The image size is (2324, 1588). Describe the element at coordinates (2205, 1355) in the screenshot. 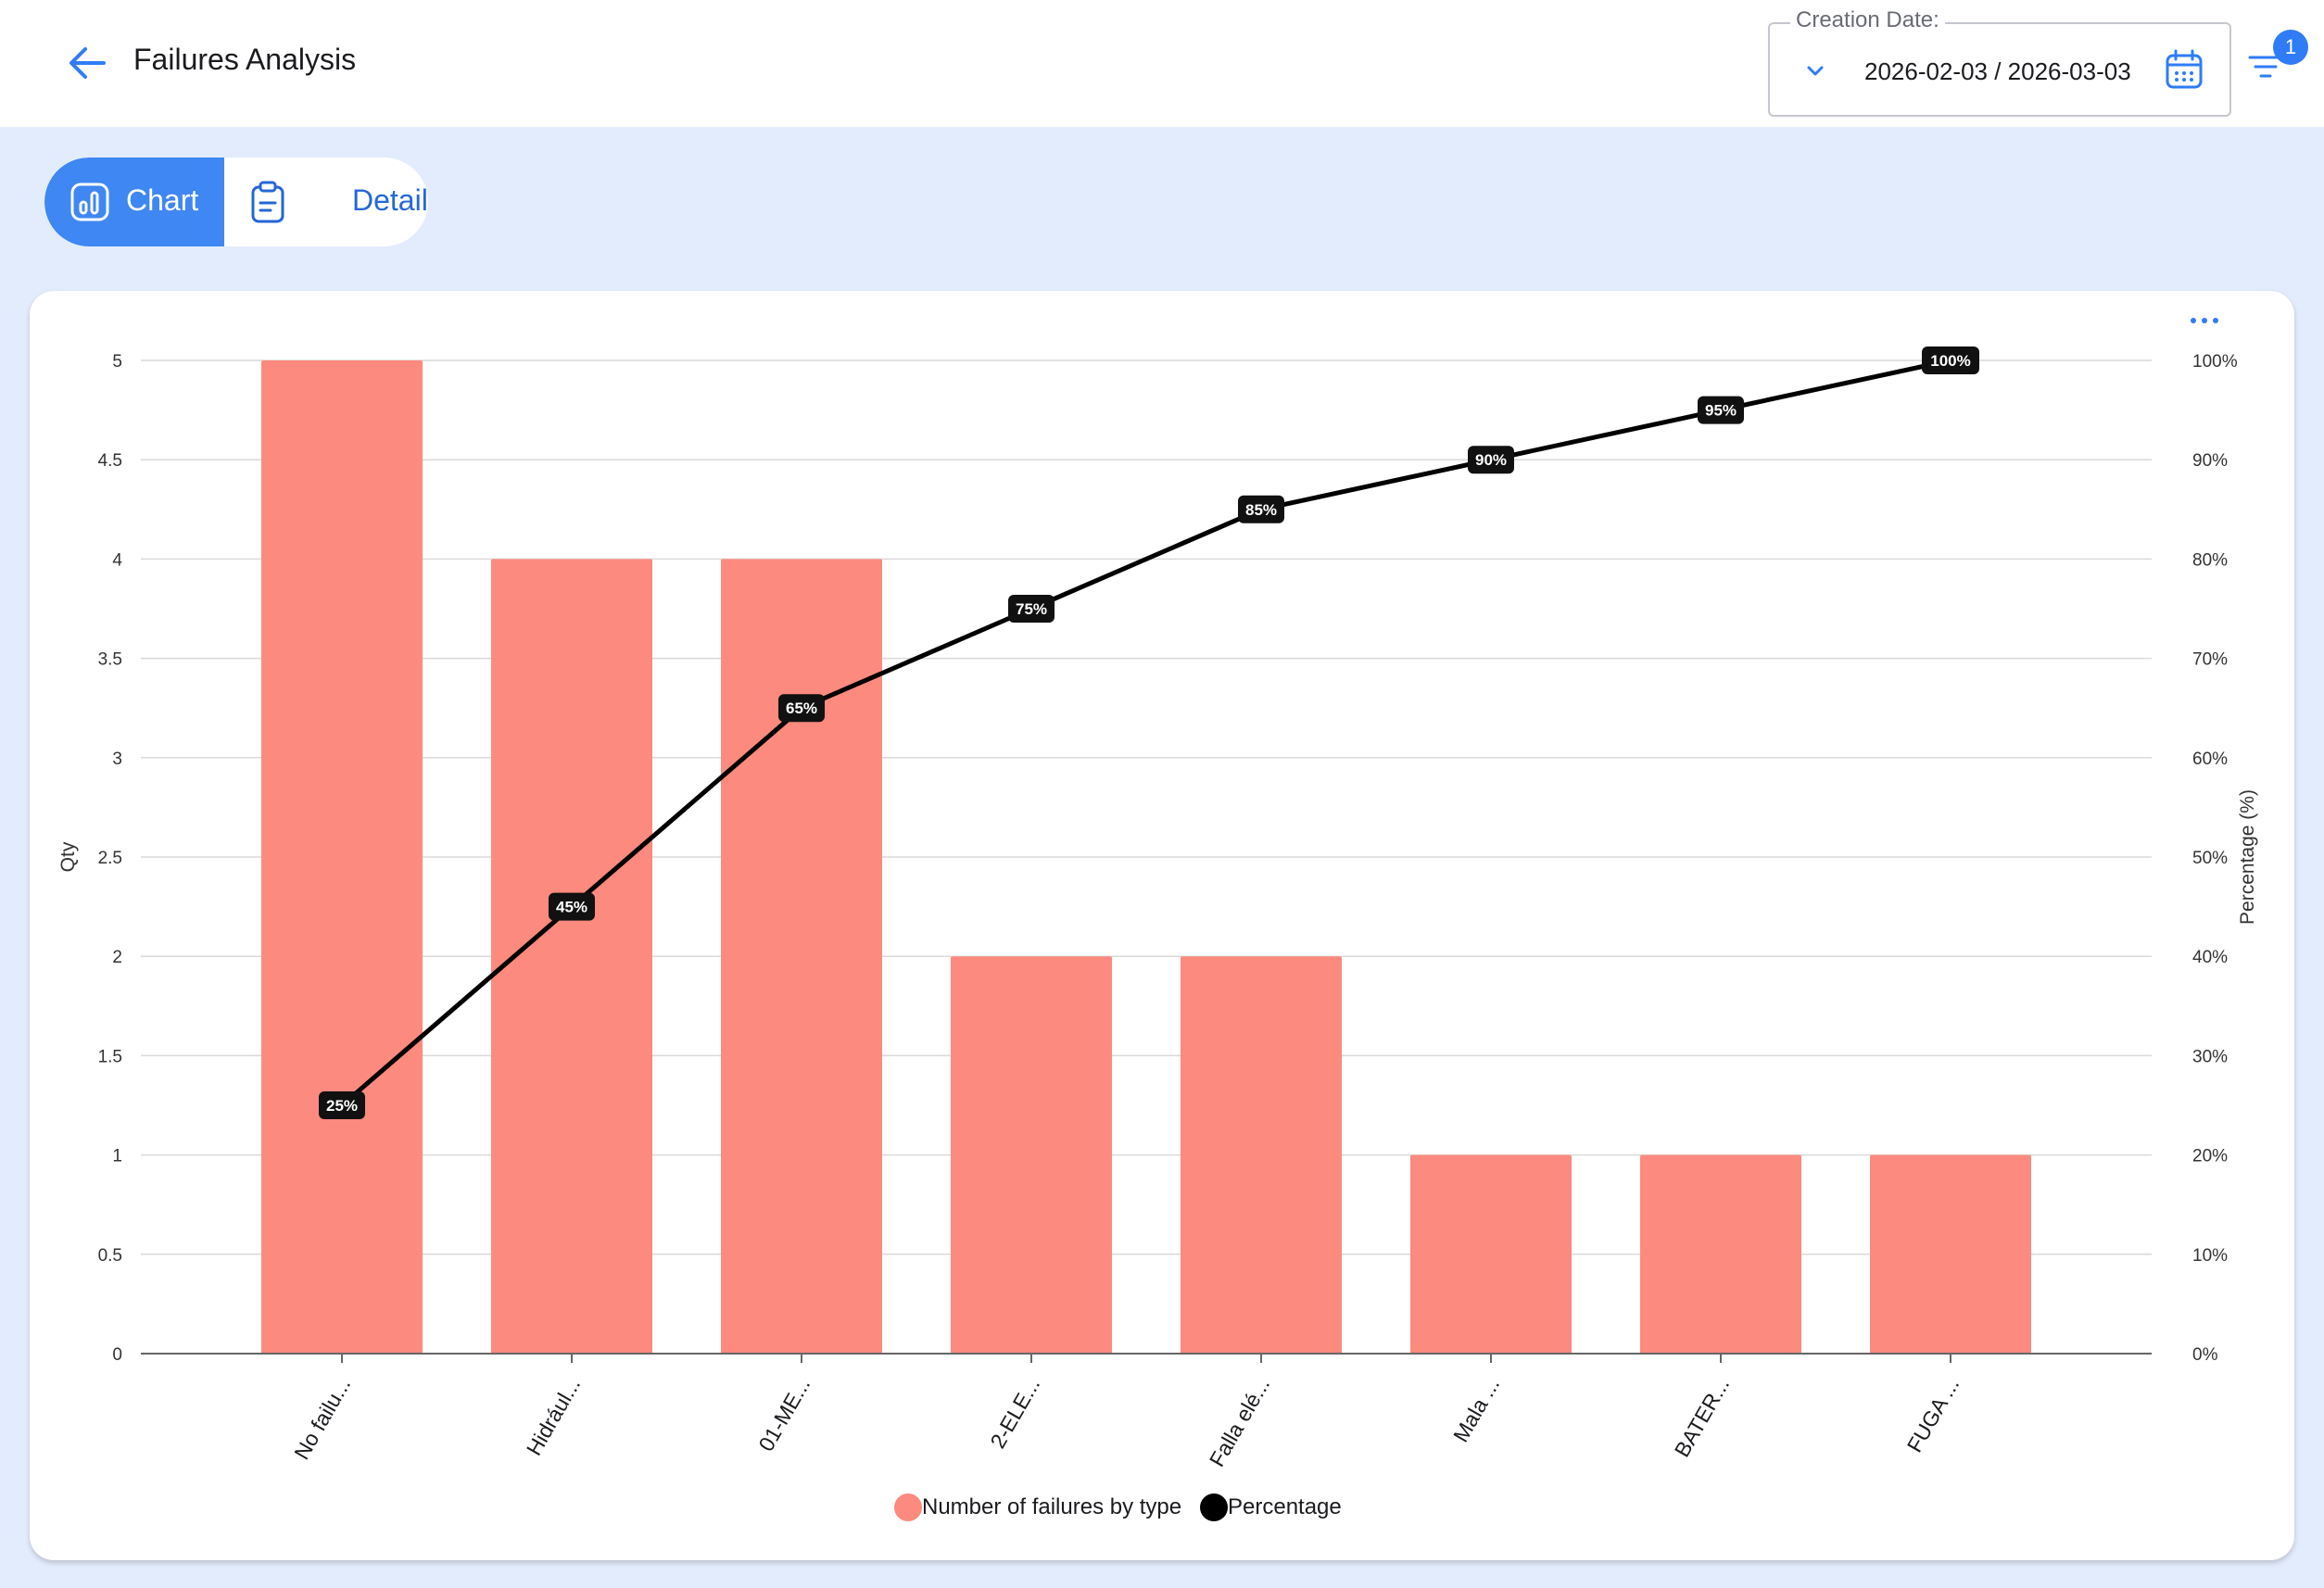

I see `y-right-tick-label: 0%` at that location.